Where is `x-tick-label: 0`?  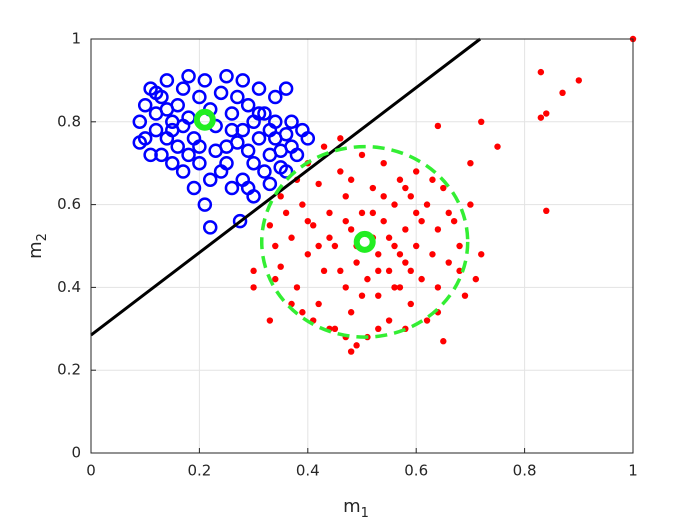
x-tick-label: 0 is located at coordinates (91, 471).